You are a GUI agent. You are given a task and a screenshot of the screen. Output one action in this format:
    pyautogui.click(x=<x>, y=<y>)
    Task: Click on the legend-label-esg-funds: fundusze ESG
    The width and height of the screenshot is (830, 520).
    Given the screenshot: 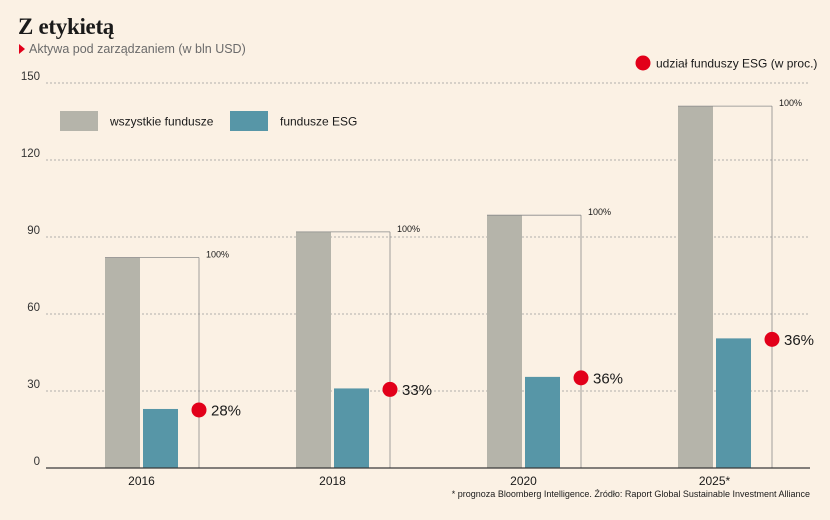 What is the action you would take?
    pyautogui.click(x=318, y=122)
    